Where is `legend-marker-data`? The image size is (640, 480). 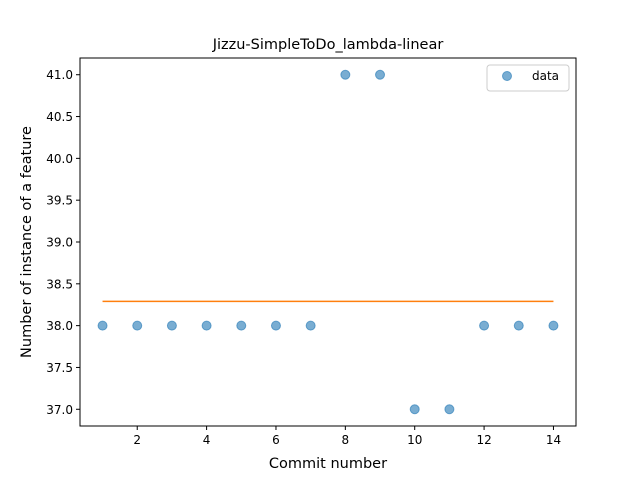 legend-marker-data is located at coordinates (507, 76).